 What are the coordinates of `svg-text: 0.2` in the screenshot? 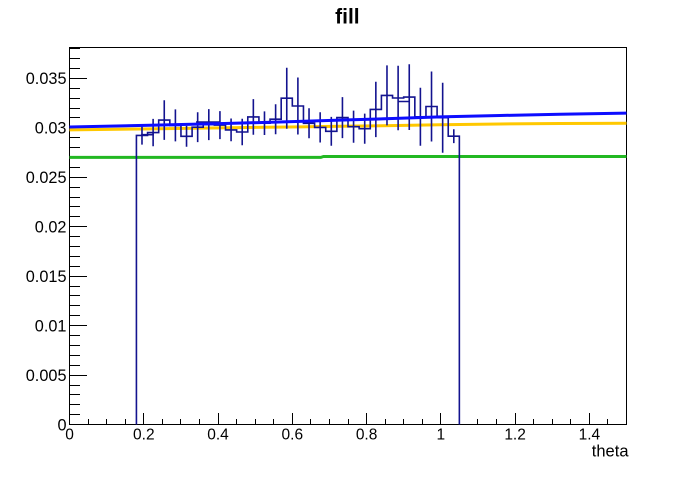 It's located at (144, 434).